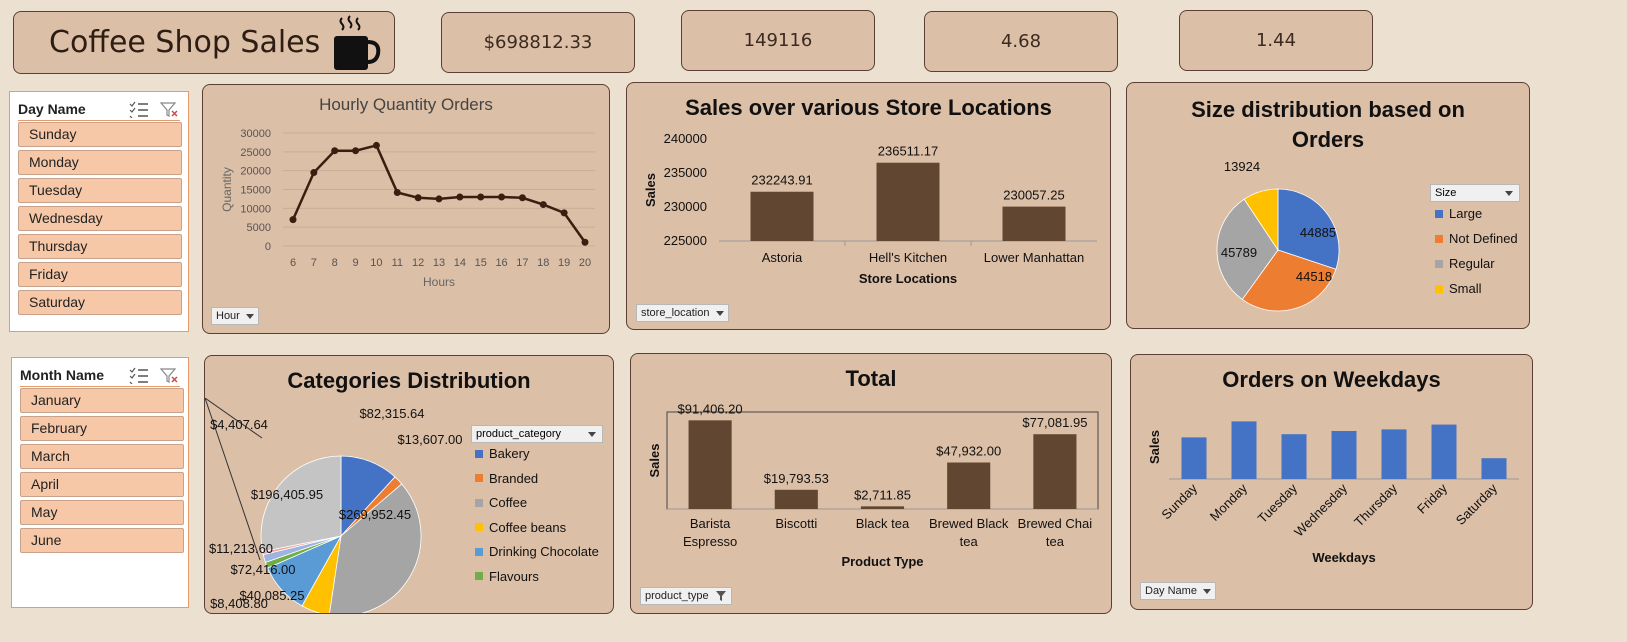 The width and height of the screenshot is (1627, 642). What do you see at coordinates (268, 247) in the screenshot?
I see `y-tick-label: 0` at bounding box center [268, 247].